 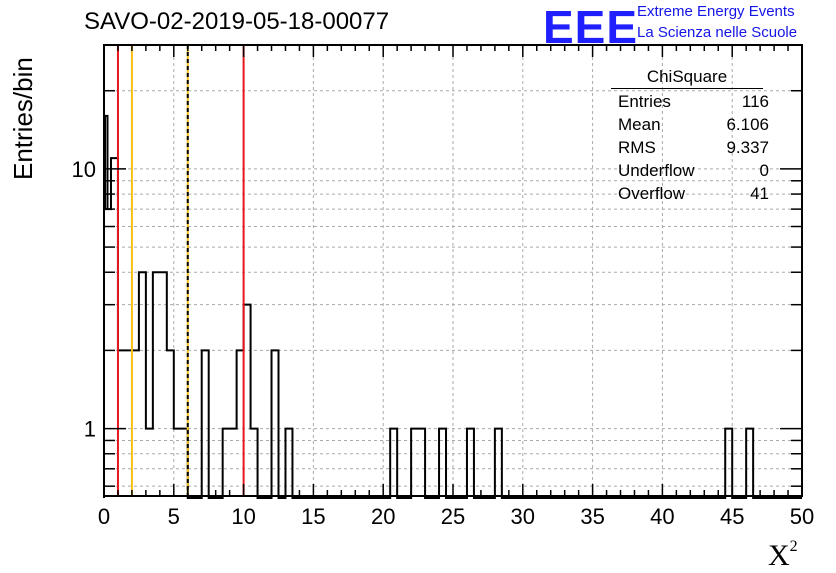 What do you see at coordinates (243, 516) in the screenshot?
I see `x-tick-label: 10` at bounding box center [243, 516].